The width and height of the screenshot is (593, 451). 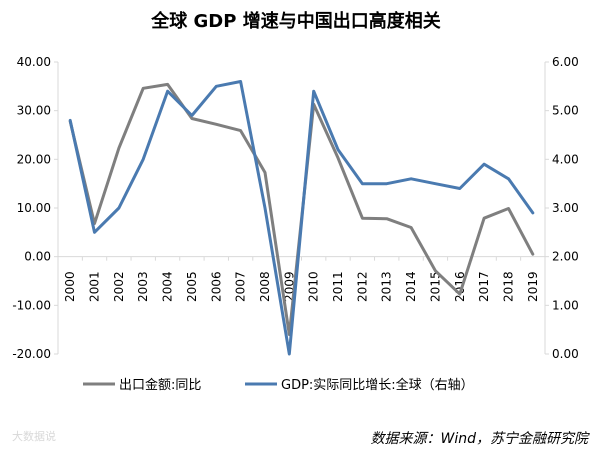 I want to click on x-tick-label: 2013, so click(x=387, y=286).